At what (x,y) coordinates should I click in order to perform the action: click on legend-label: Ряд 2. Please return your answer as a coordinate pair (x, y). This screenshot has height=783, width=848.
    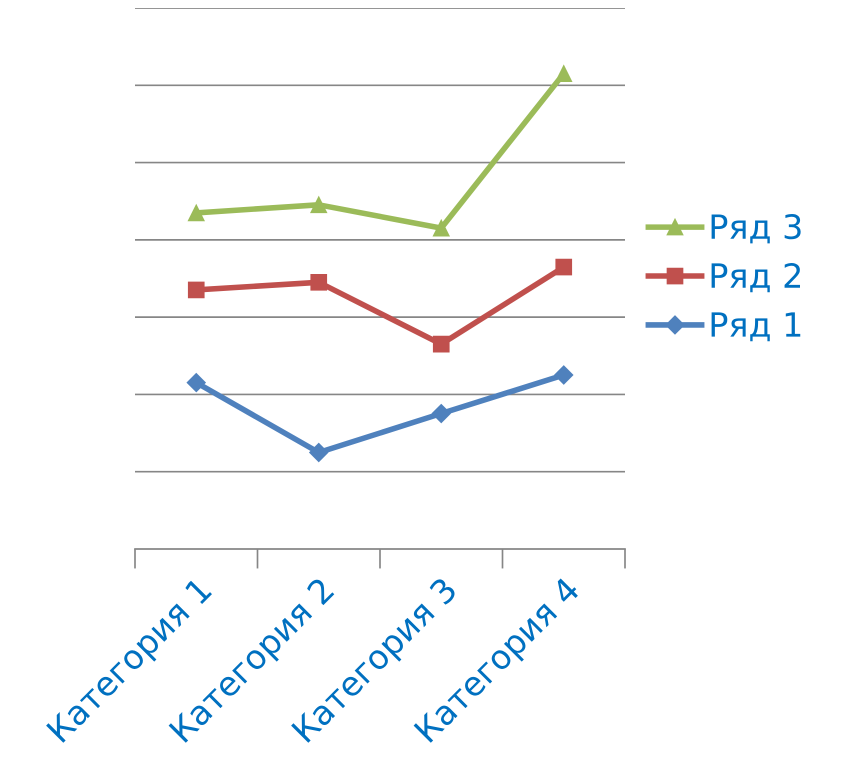
    Looking at the image, I should click on (756, 277).